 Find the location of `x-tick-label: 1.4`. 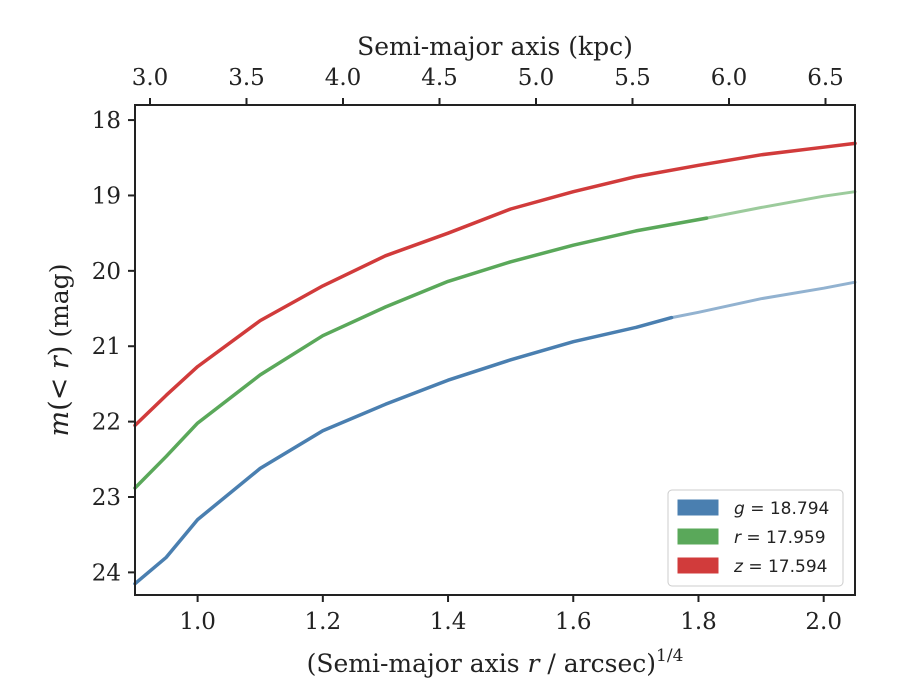

x-tick-label: 1.4 is located at coordinates (448, 622).